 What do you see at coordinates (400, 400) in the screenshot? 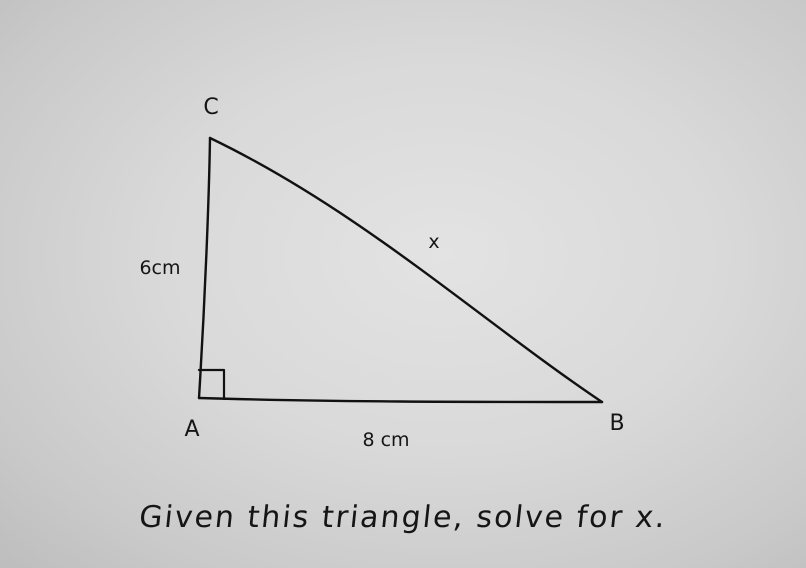
I see `side-ab-line` at bounding box center [400, 400].